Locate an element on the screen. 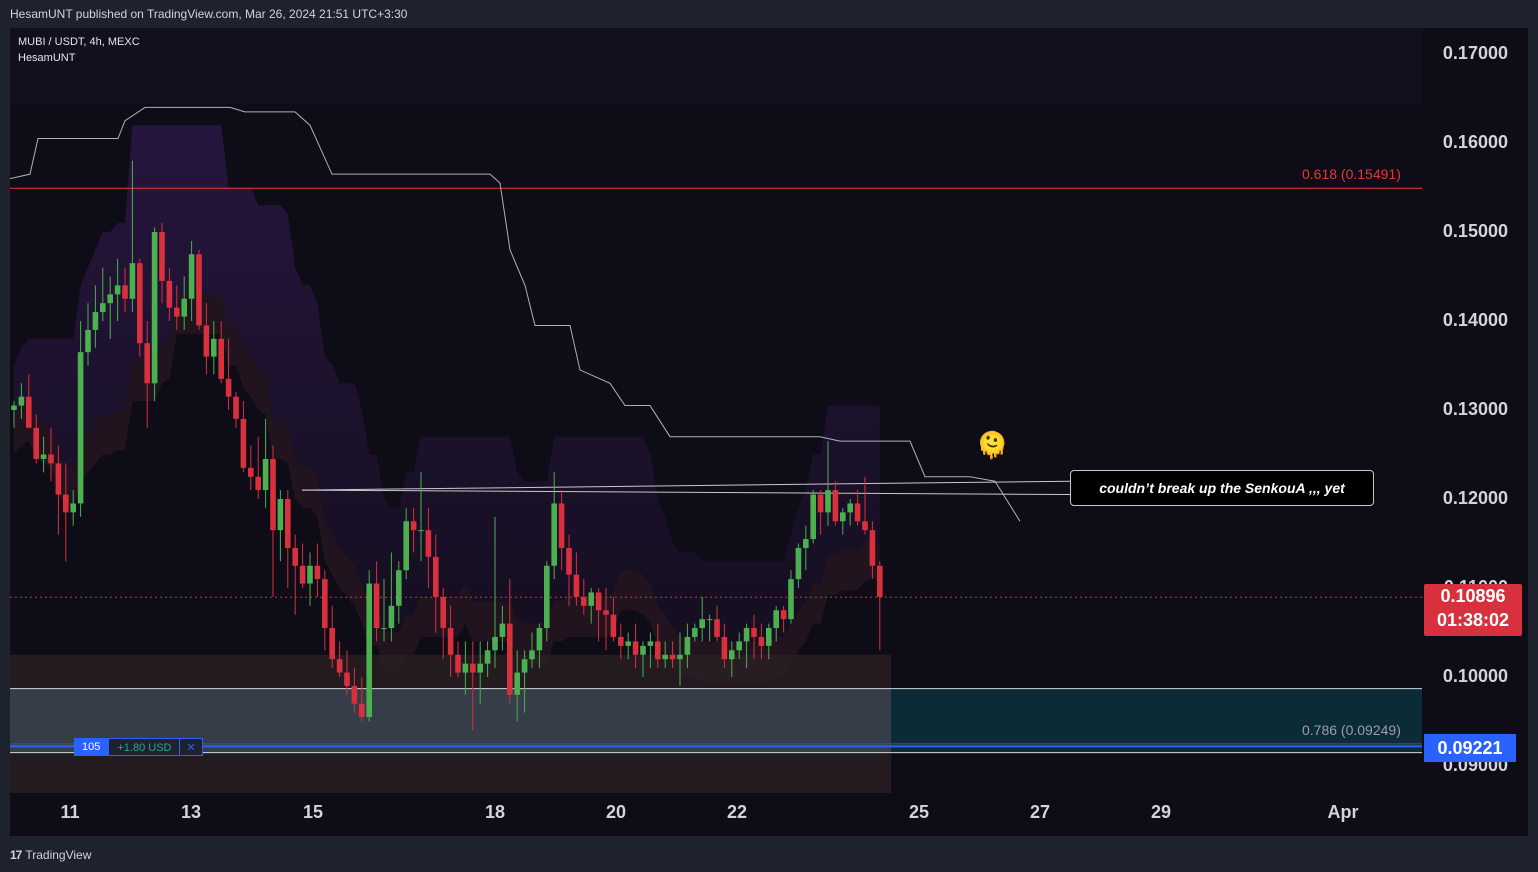 The height and width of the screenshot is (872, 1538). fib-618-label: 0.618 (0.15491) is located at coordinates (1351, 174).